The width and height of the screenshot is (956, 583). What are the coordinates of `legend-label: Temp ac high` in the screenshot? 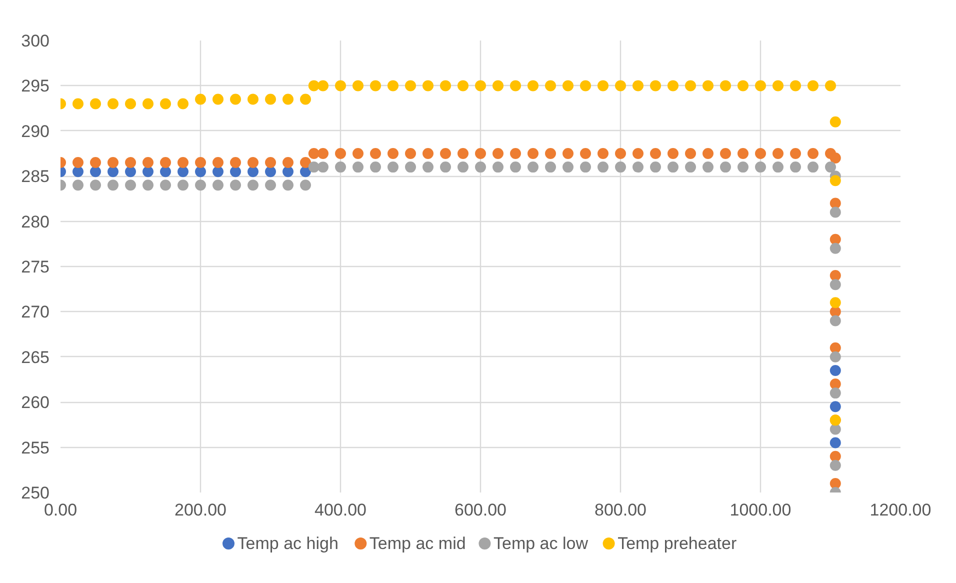 It's located at (287, 543).